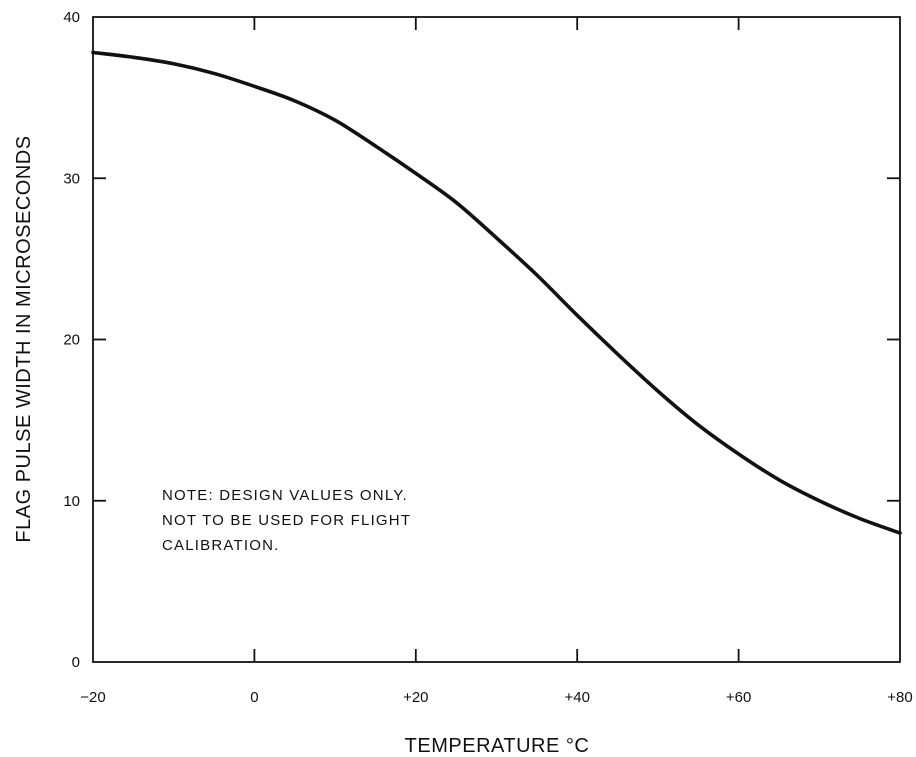  What do you see at coordinates (220, 545) in the screenshot?
I see `note-line: CALIBRATION.` at bounding box center [220, 545].